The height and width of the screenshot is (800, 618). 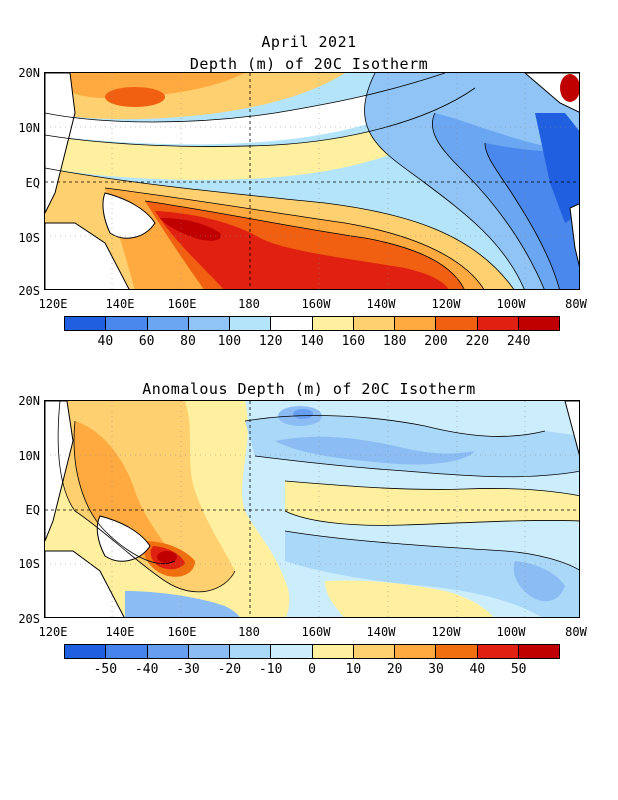 What do you see at coordinates (53, 632) in the screenshot?
I see `panel2-lon-label-120e: 120E` at bounding box center [53, 632].